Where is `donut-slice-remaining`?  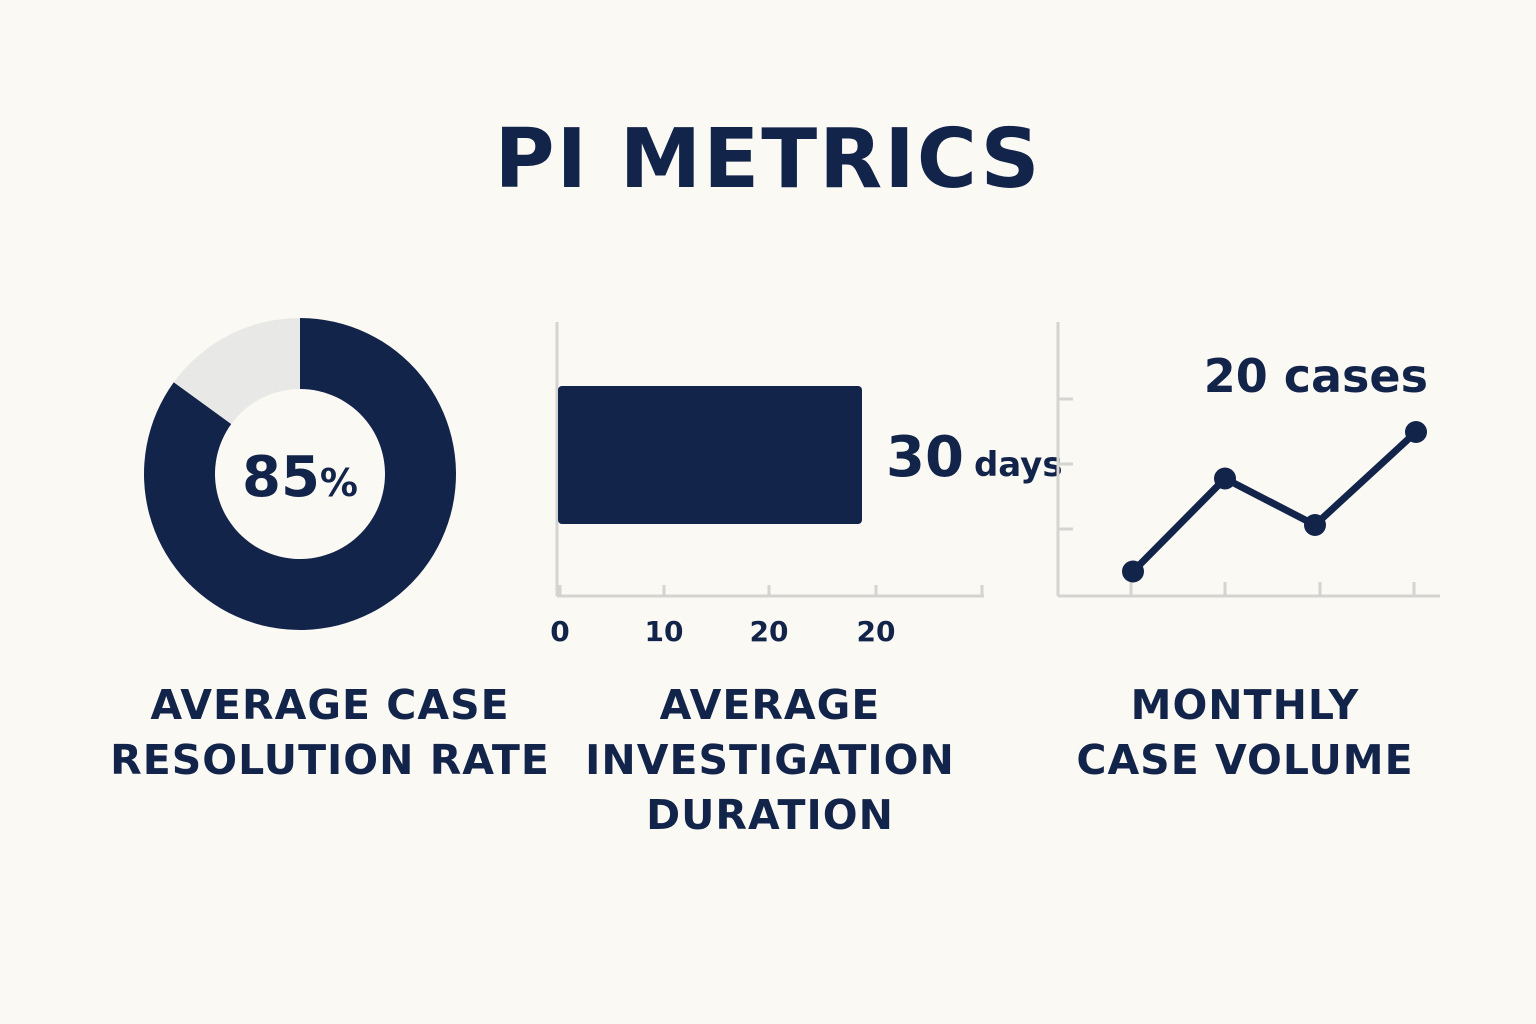 donut-slice-remaining is located at coordinates (236, 371).